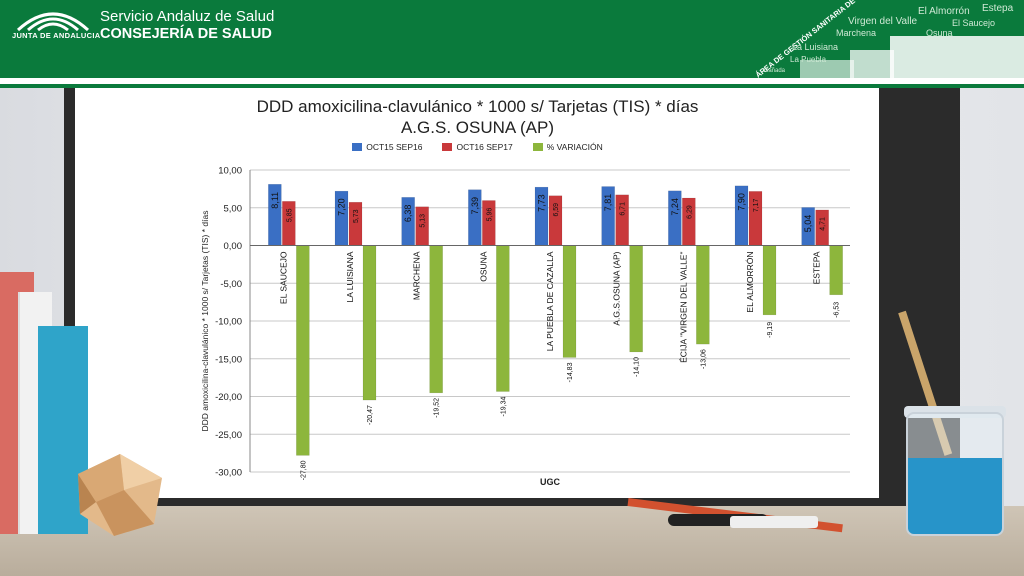 Image resolution: width=1024 pixels, height=576 pixels. What do you see at coordinates (537, 147) in the screenshot?
I see `legend-swatch-green` at bounding box center [537, 147].